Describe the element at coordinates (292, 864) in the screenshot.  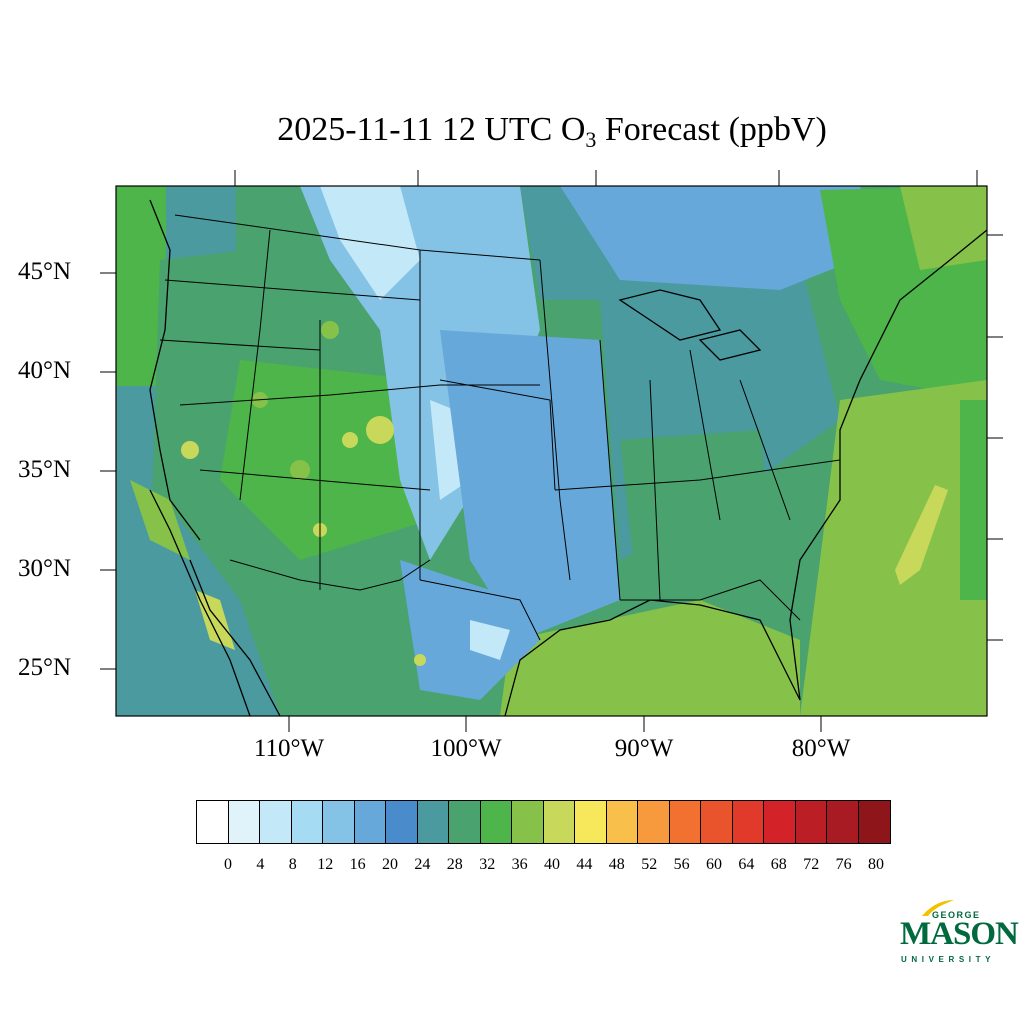
I see `colorbar-tick-label: 8` at that location.